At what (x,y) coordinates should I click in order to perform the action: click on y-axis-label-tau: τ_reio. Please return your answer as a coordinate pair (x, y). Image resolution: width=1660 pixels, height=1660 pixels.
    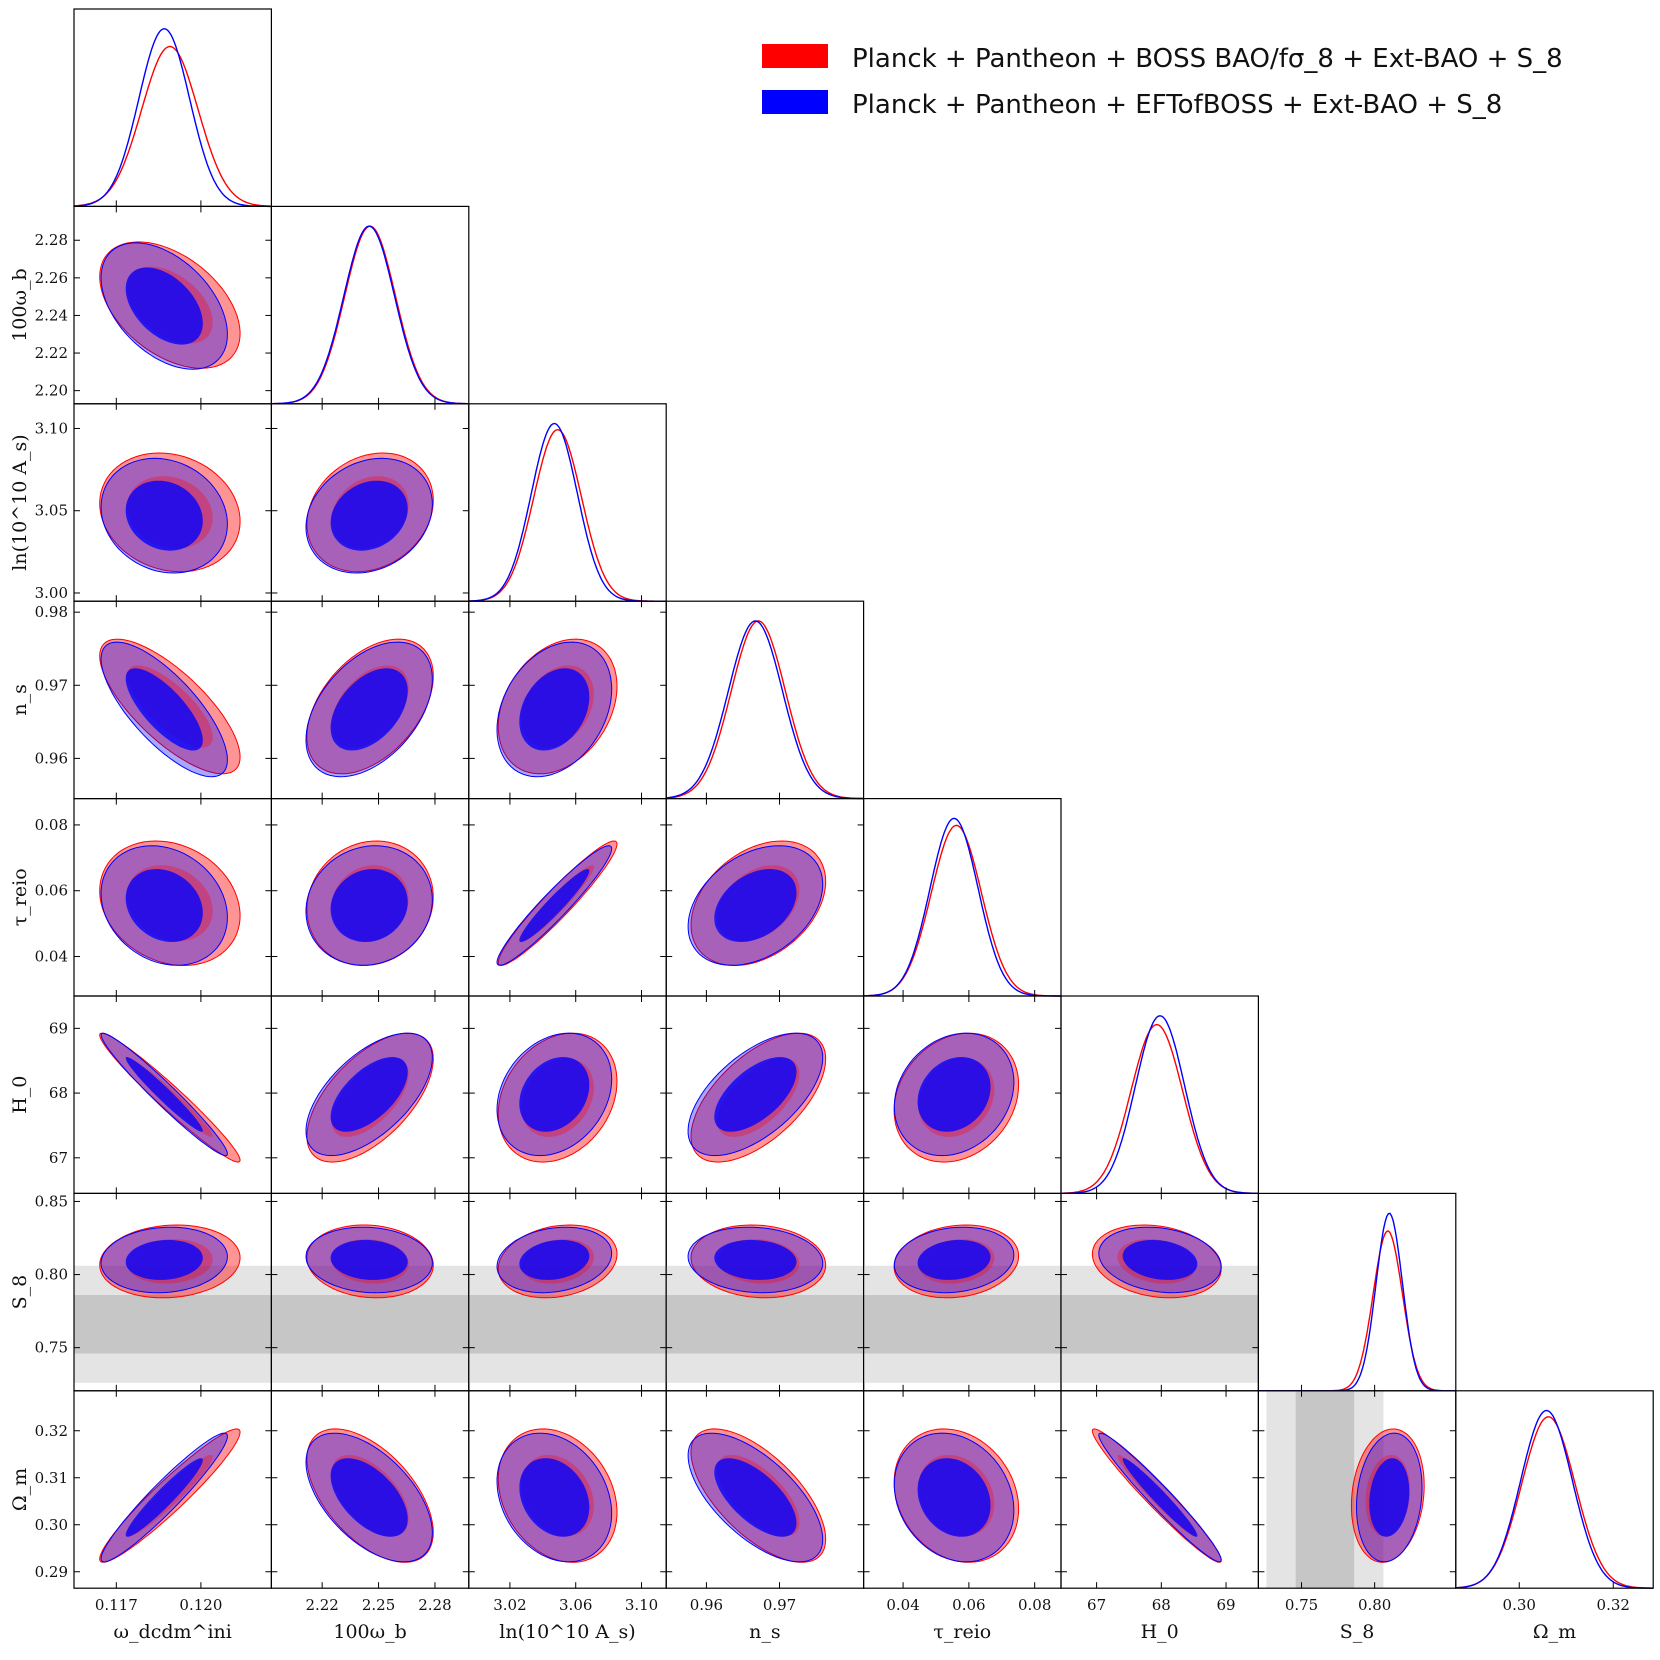
    Looking at the image, I should click on (20, 897).